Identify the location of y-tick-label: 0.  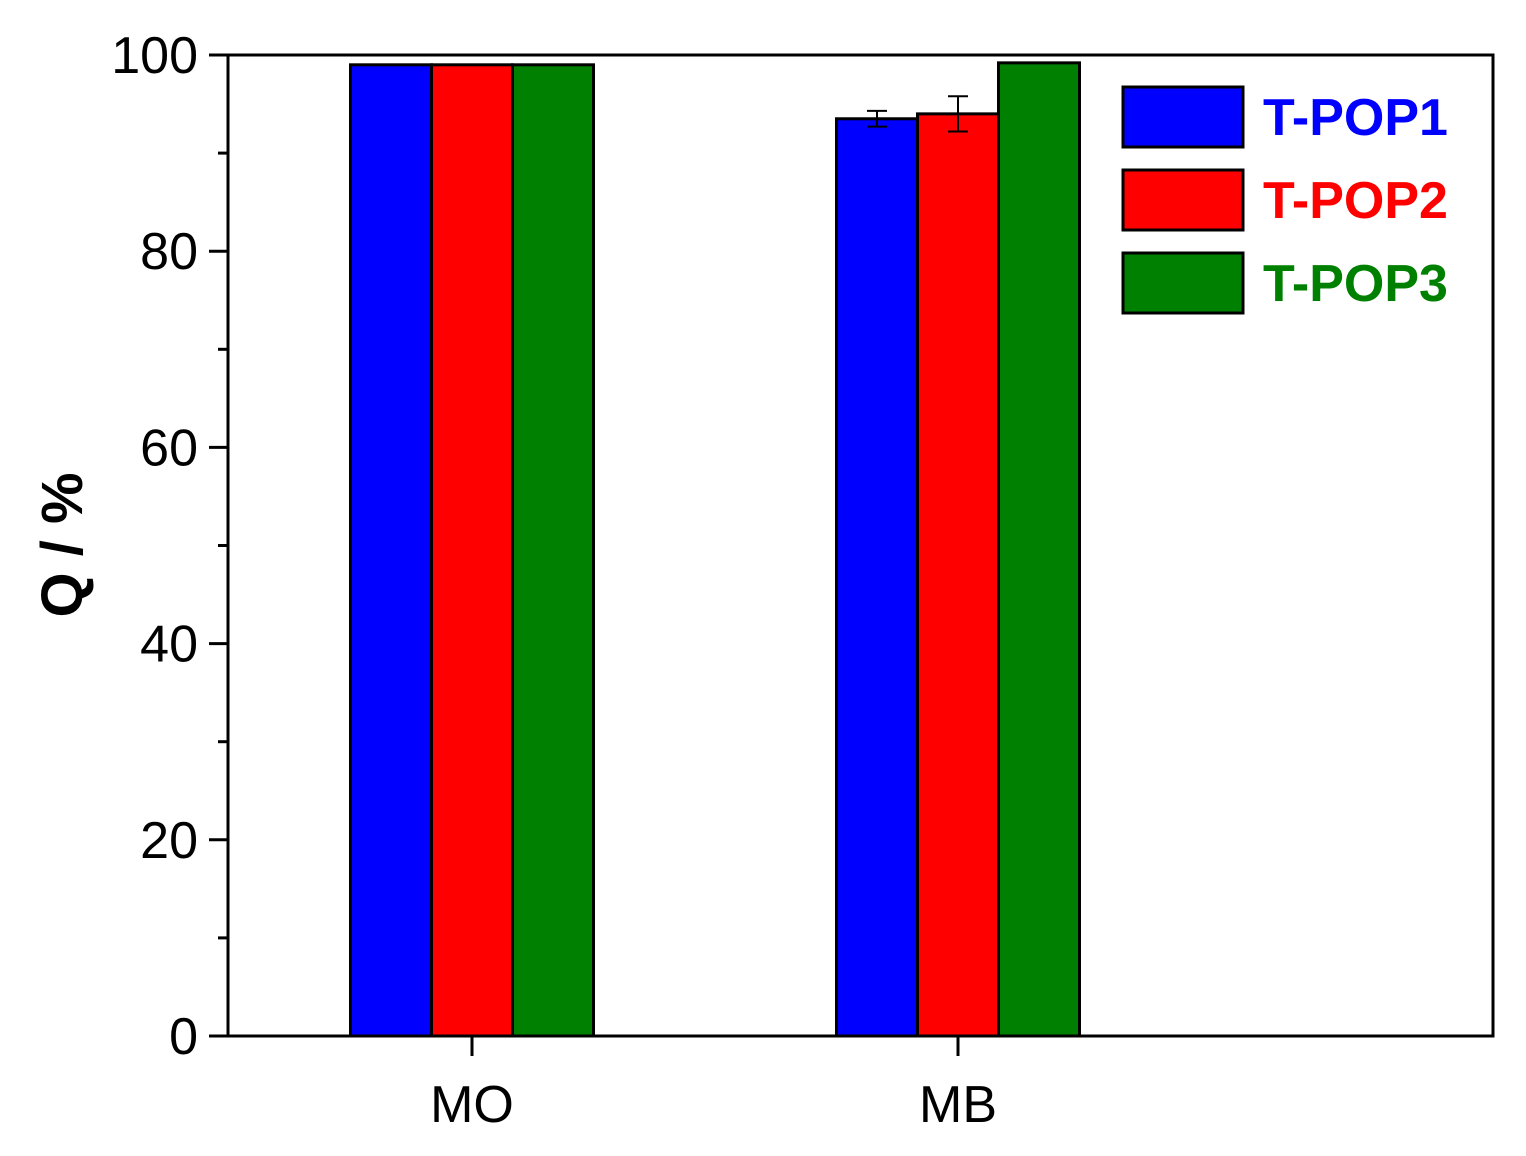
(183, 1037).